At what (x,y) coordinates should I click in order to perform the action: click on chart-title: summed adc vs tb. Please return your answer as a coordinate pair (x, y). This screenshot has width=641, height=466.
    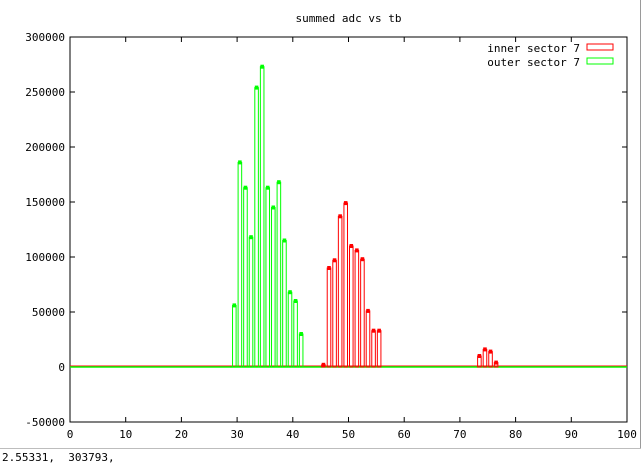
    Looking at the image, I should click on (349, 18).